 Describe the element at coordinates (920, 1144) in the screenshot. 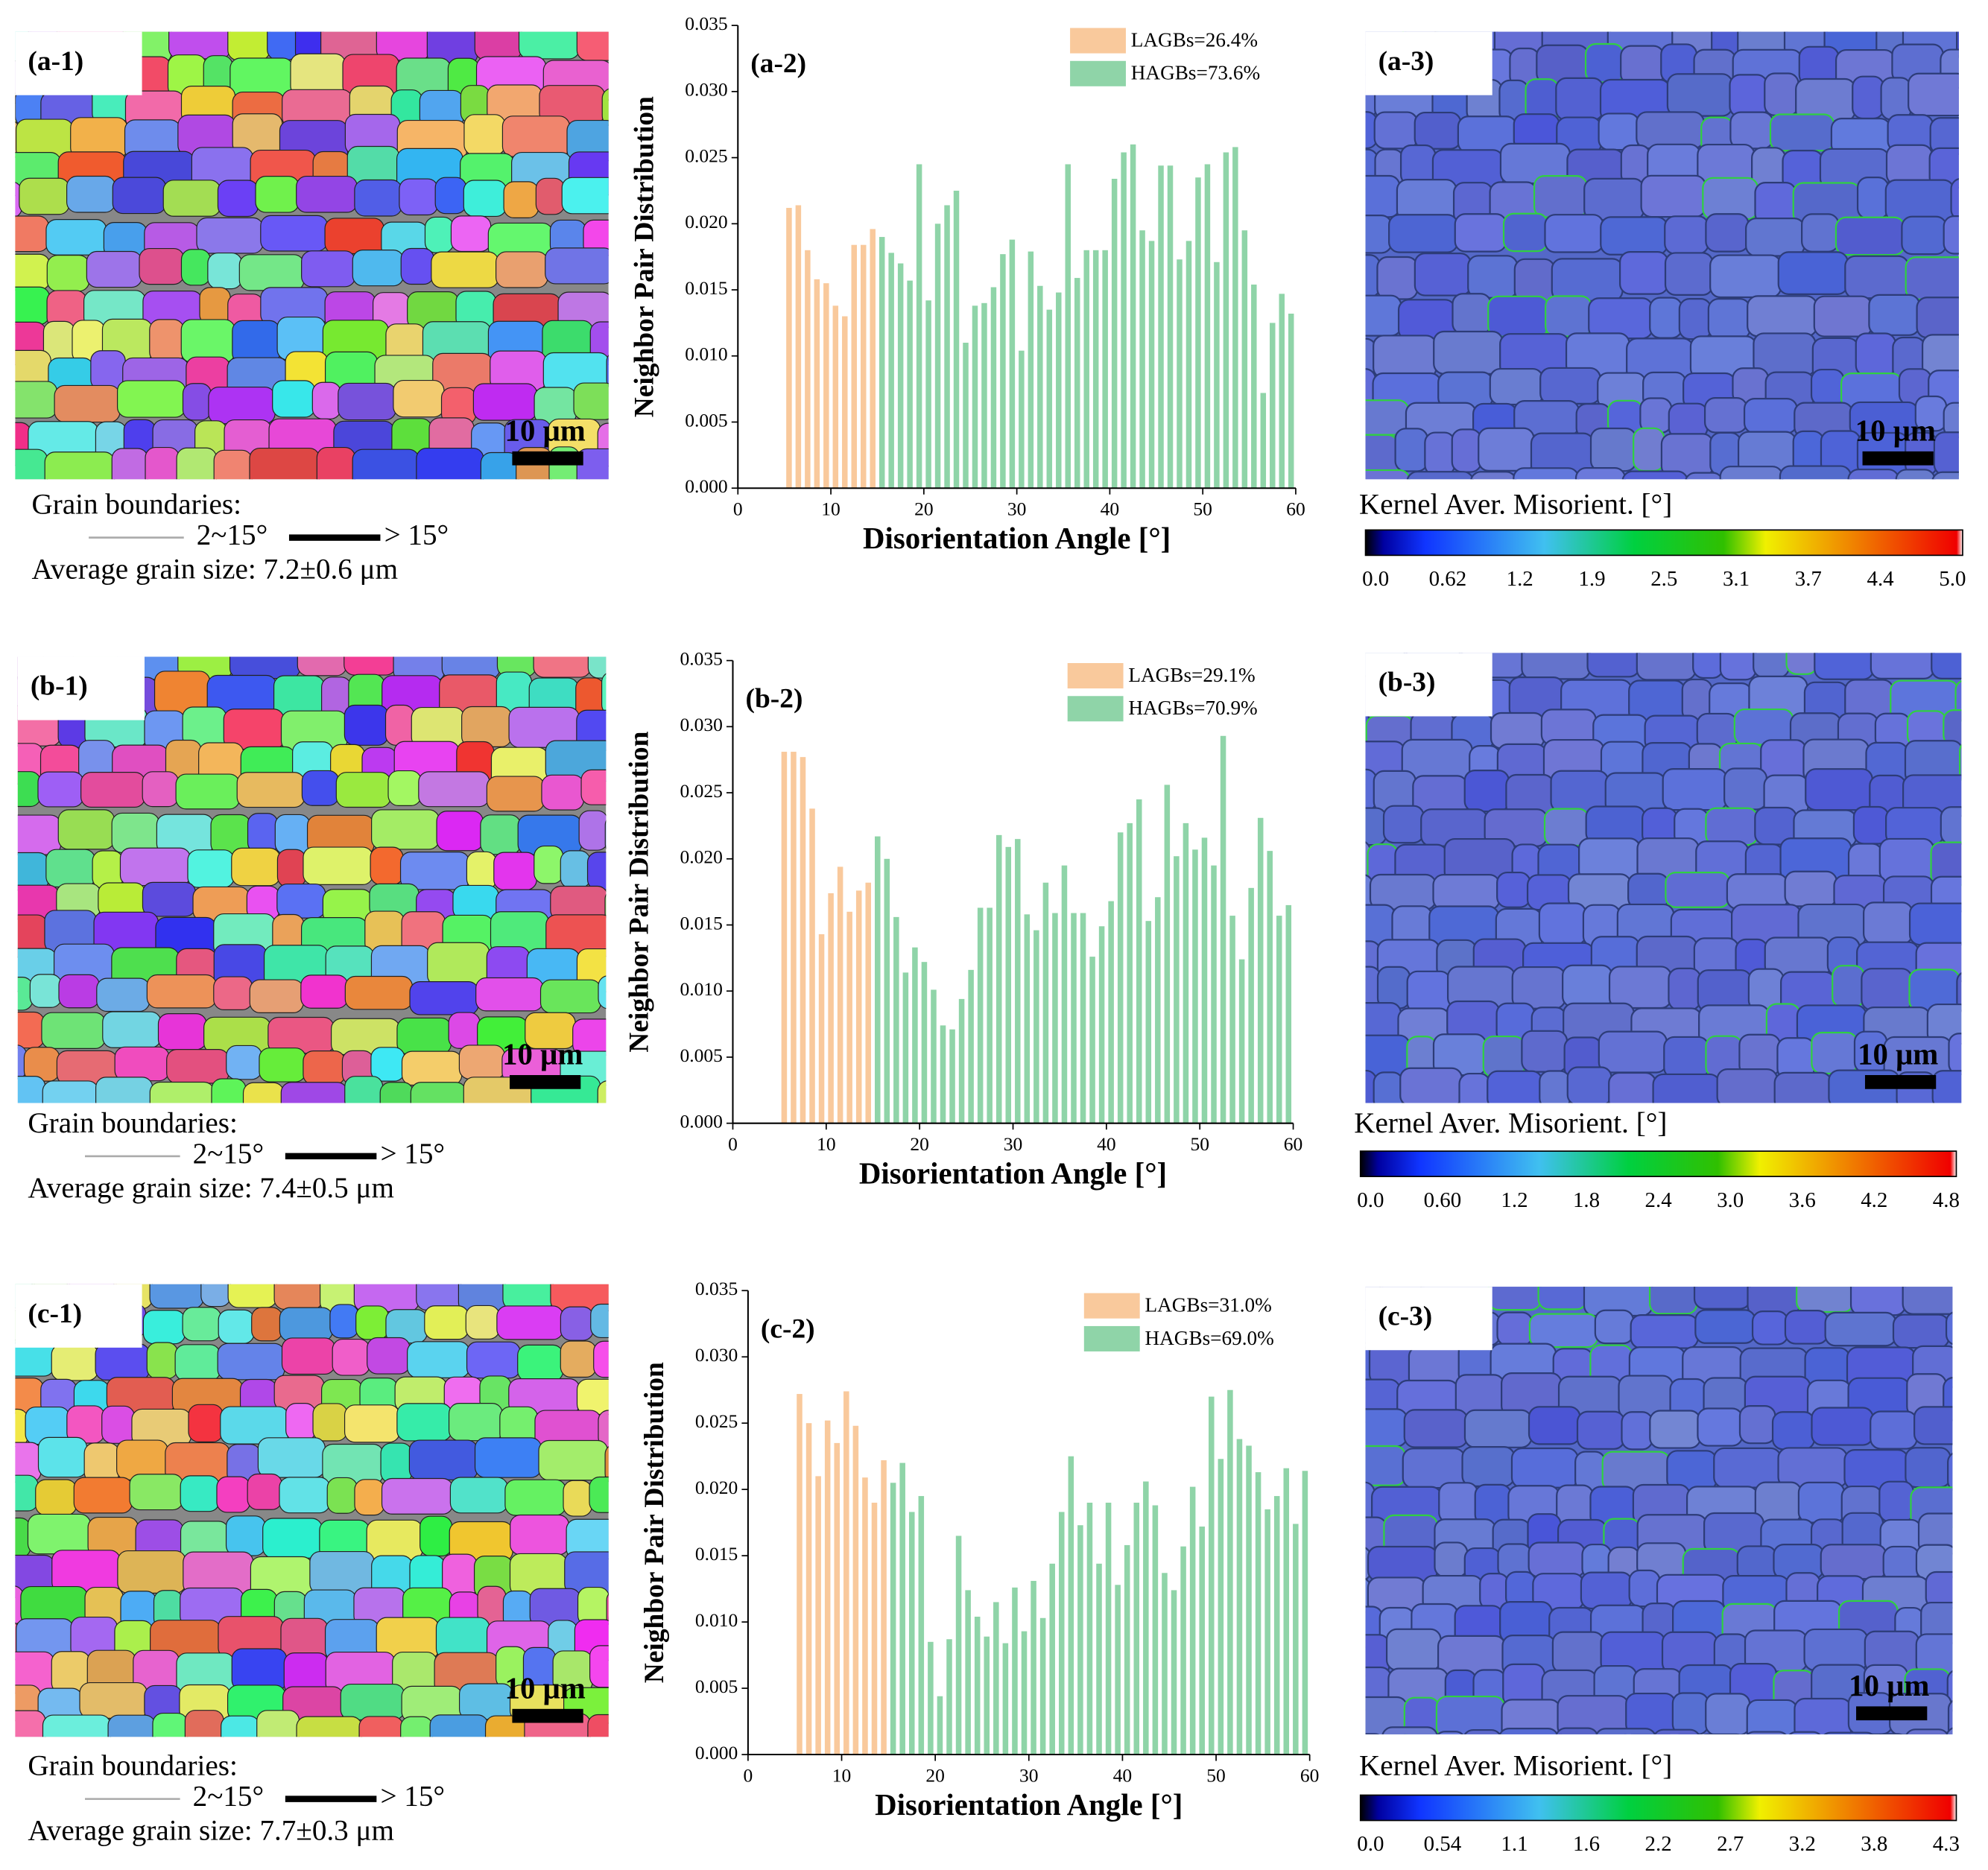

I see `x-tick-label: 20` at that location.